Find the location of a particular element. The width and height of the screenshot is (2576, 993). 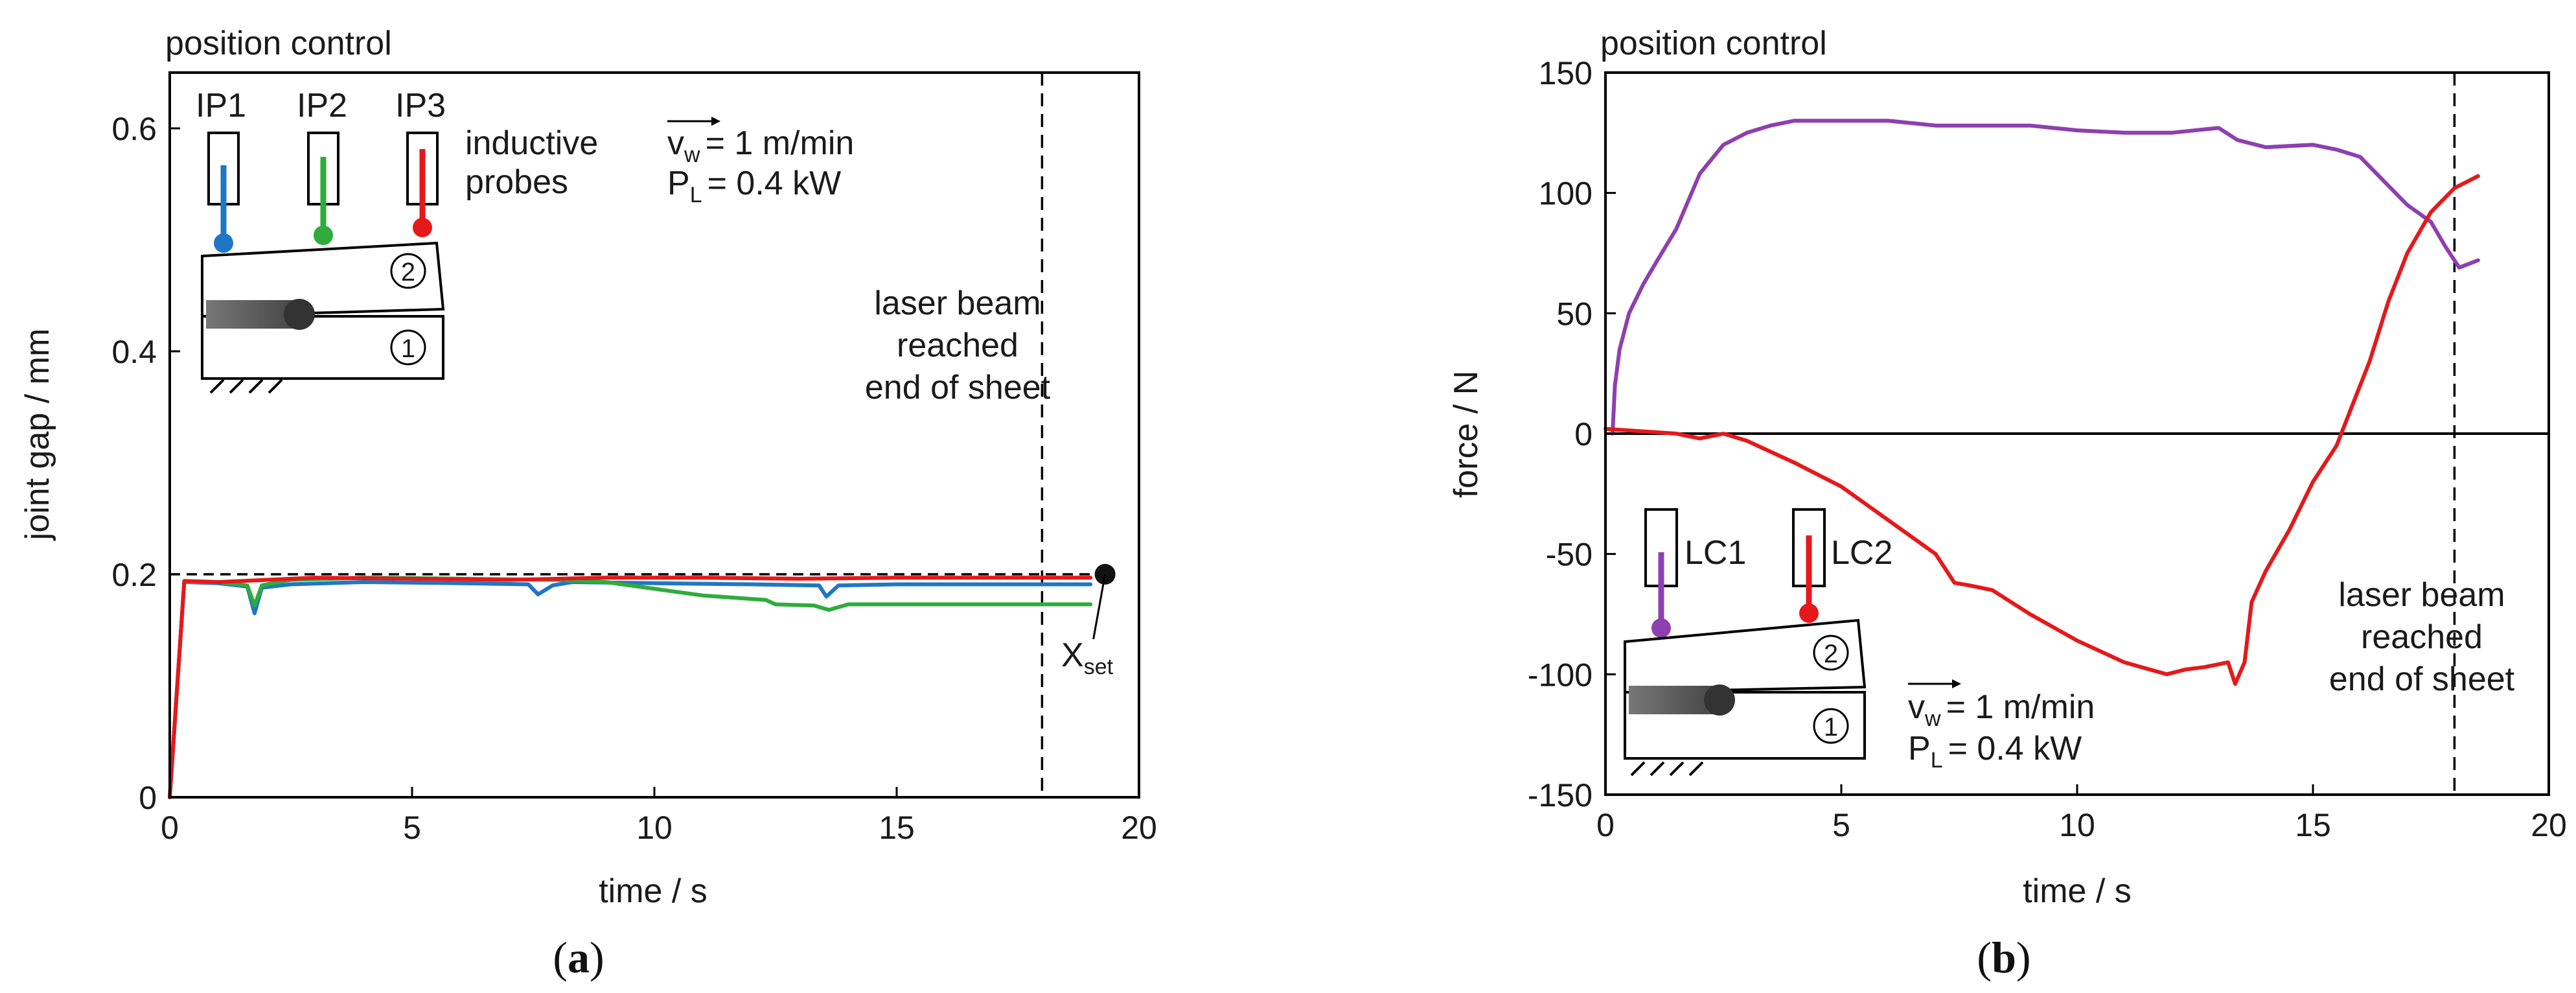

sheet-number-1-circle-a is located at coordinates (408, 348).